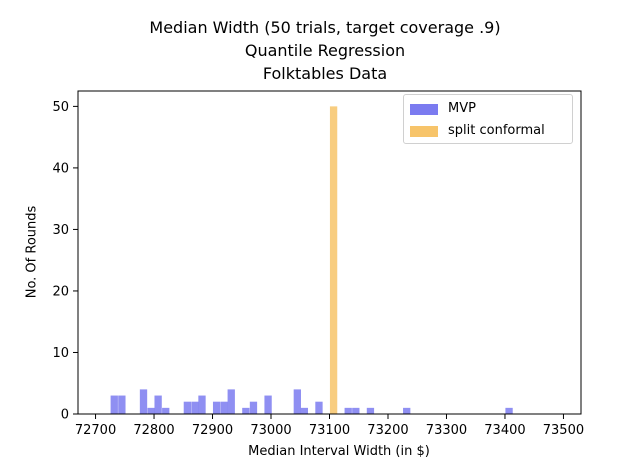 This screenshot has width=624, height=474. What do you see at coordinates (325, 50) in the screenshot?
I see `chart-title-line-2: Quantile Regression` at bounding box center [325, 50].